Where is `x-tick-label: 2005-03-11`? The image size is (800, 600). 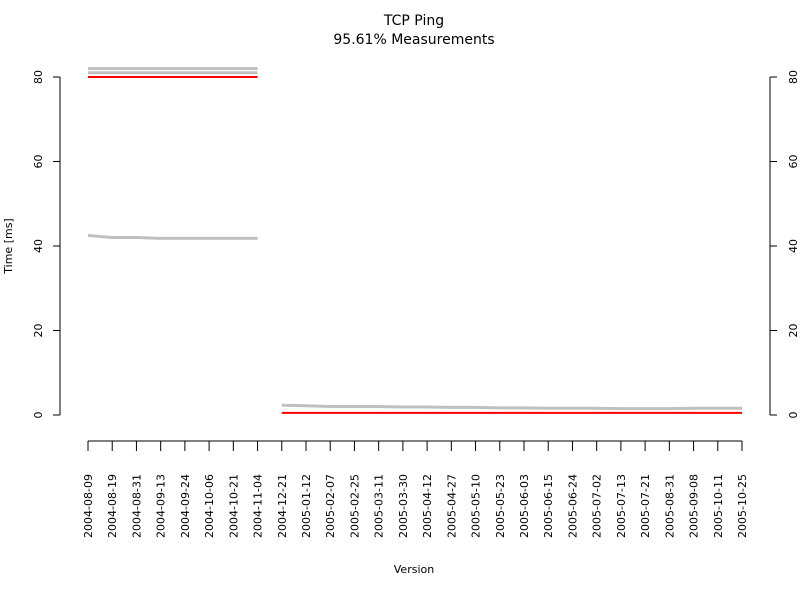 x-tick-label: 2005-03-11 is located at coordinates (379, 506).